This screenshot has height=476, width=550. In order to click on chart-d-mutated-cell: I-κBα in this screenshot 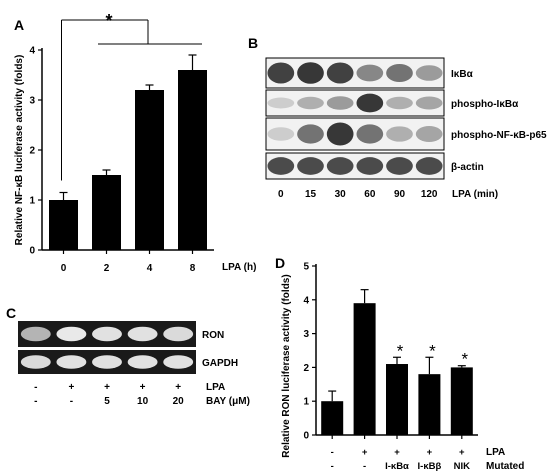, I will do `click(397, 466)`.